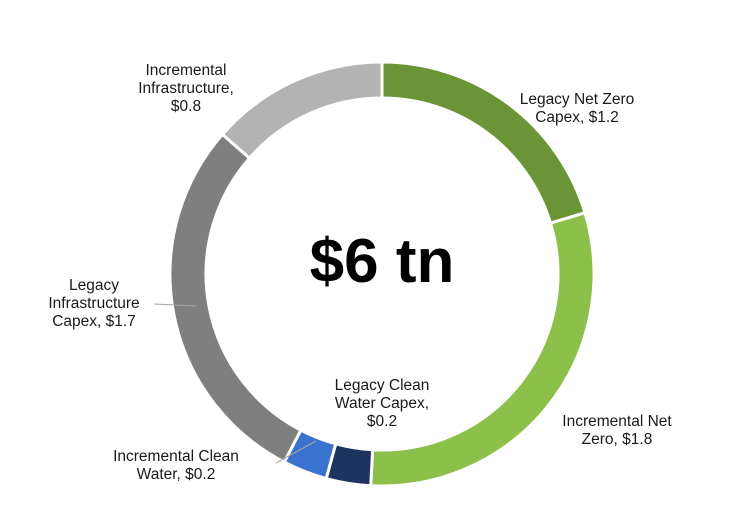  Describe the element at coordinates (577, 99) in the screenshot. I see `label-line: Legacy Net Zero` at that location.